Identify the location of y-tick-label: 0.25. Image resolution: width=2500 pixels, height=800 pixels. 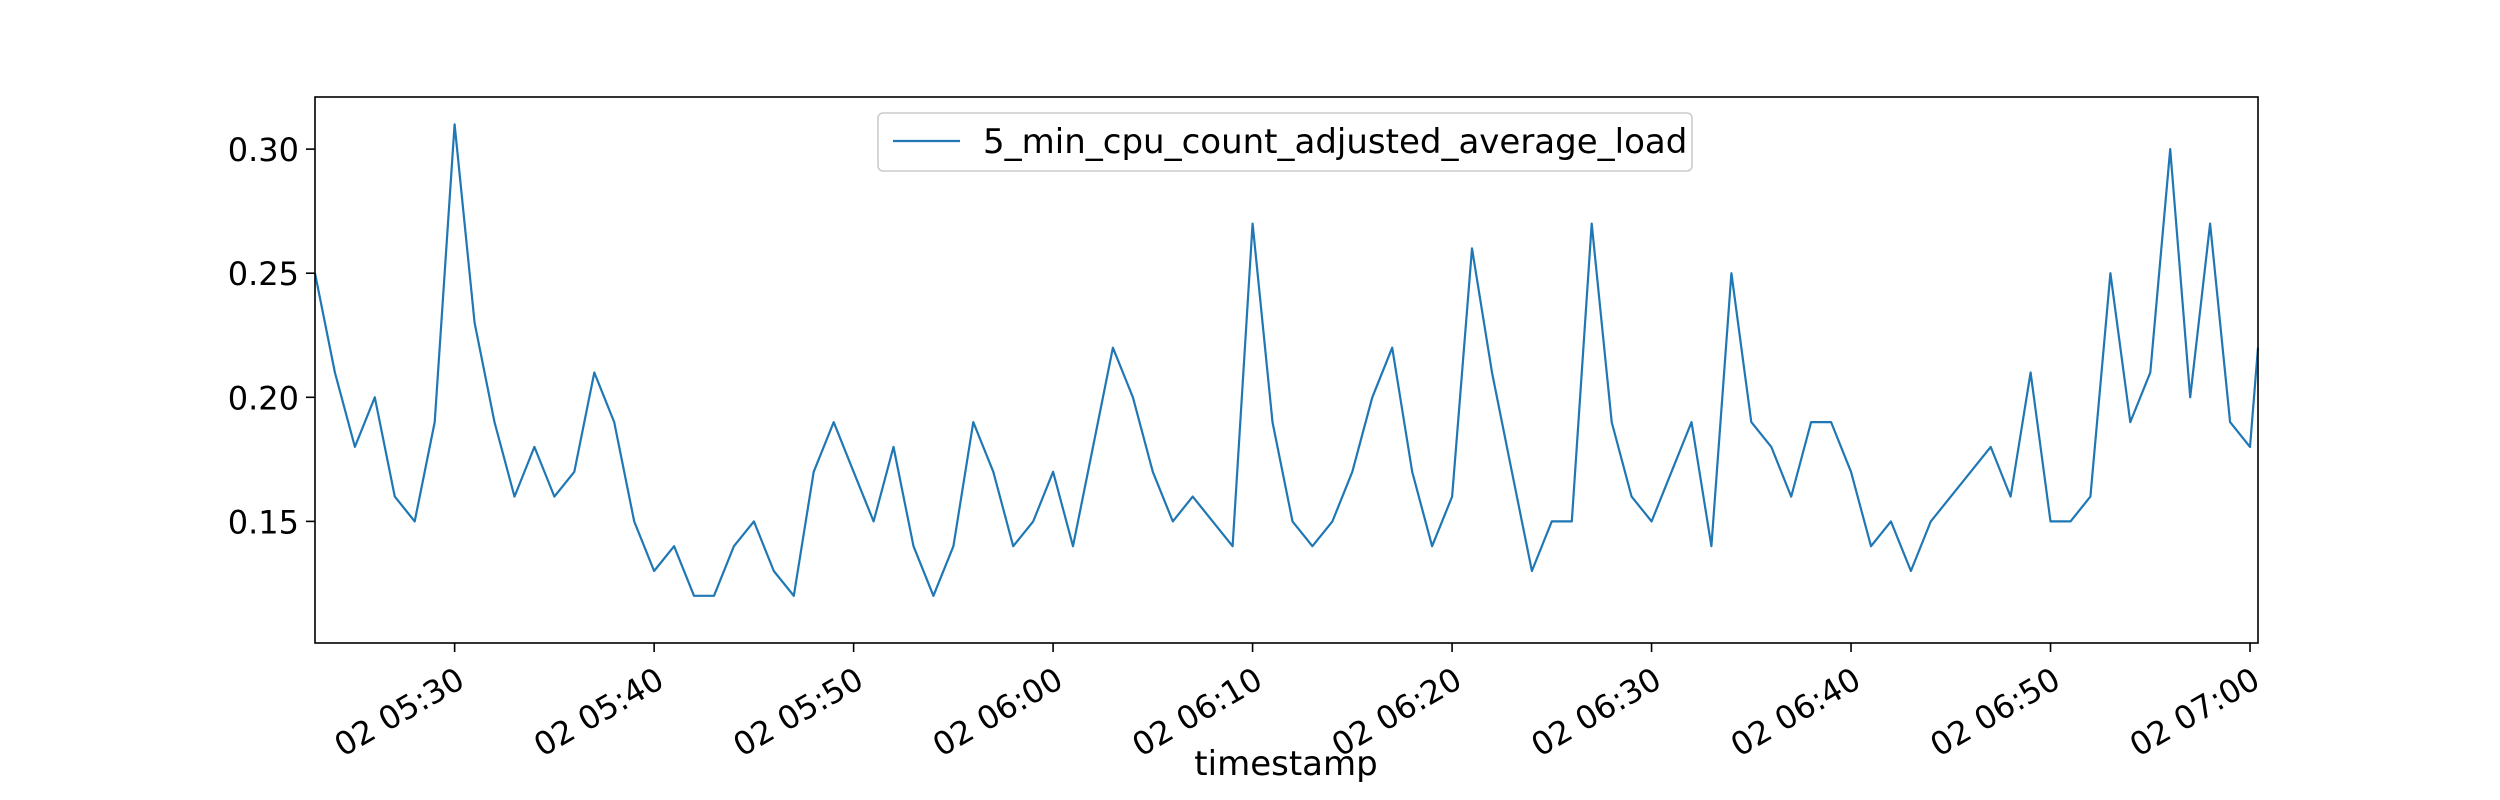
(263, 274).